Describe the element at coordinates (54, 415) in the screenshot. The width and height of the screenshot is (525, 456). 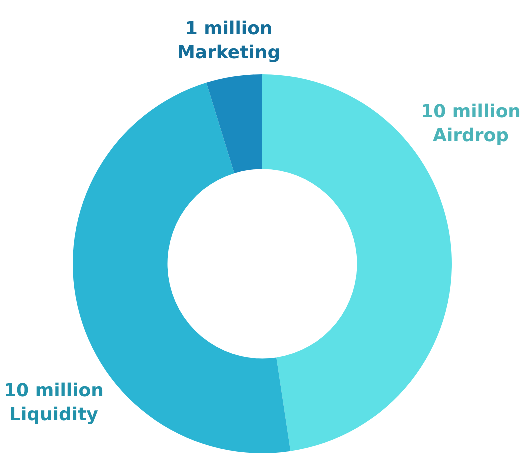
I see `slice-label: Liquidity` at that location.